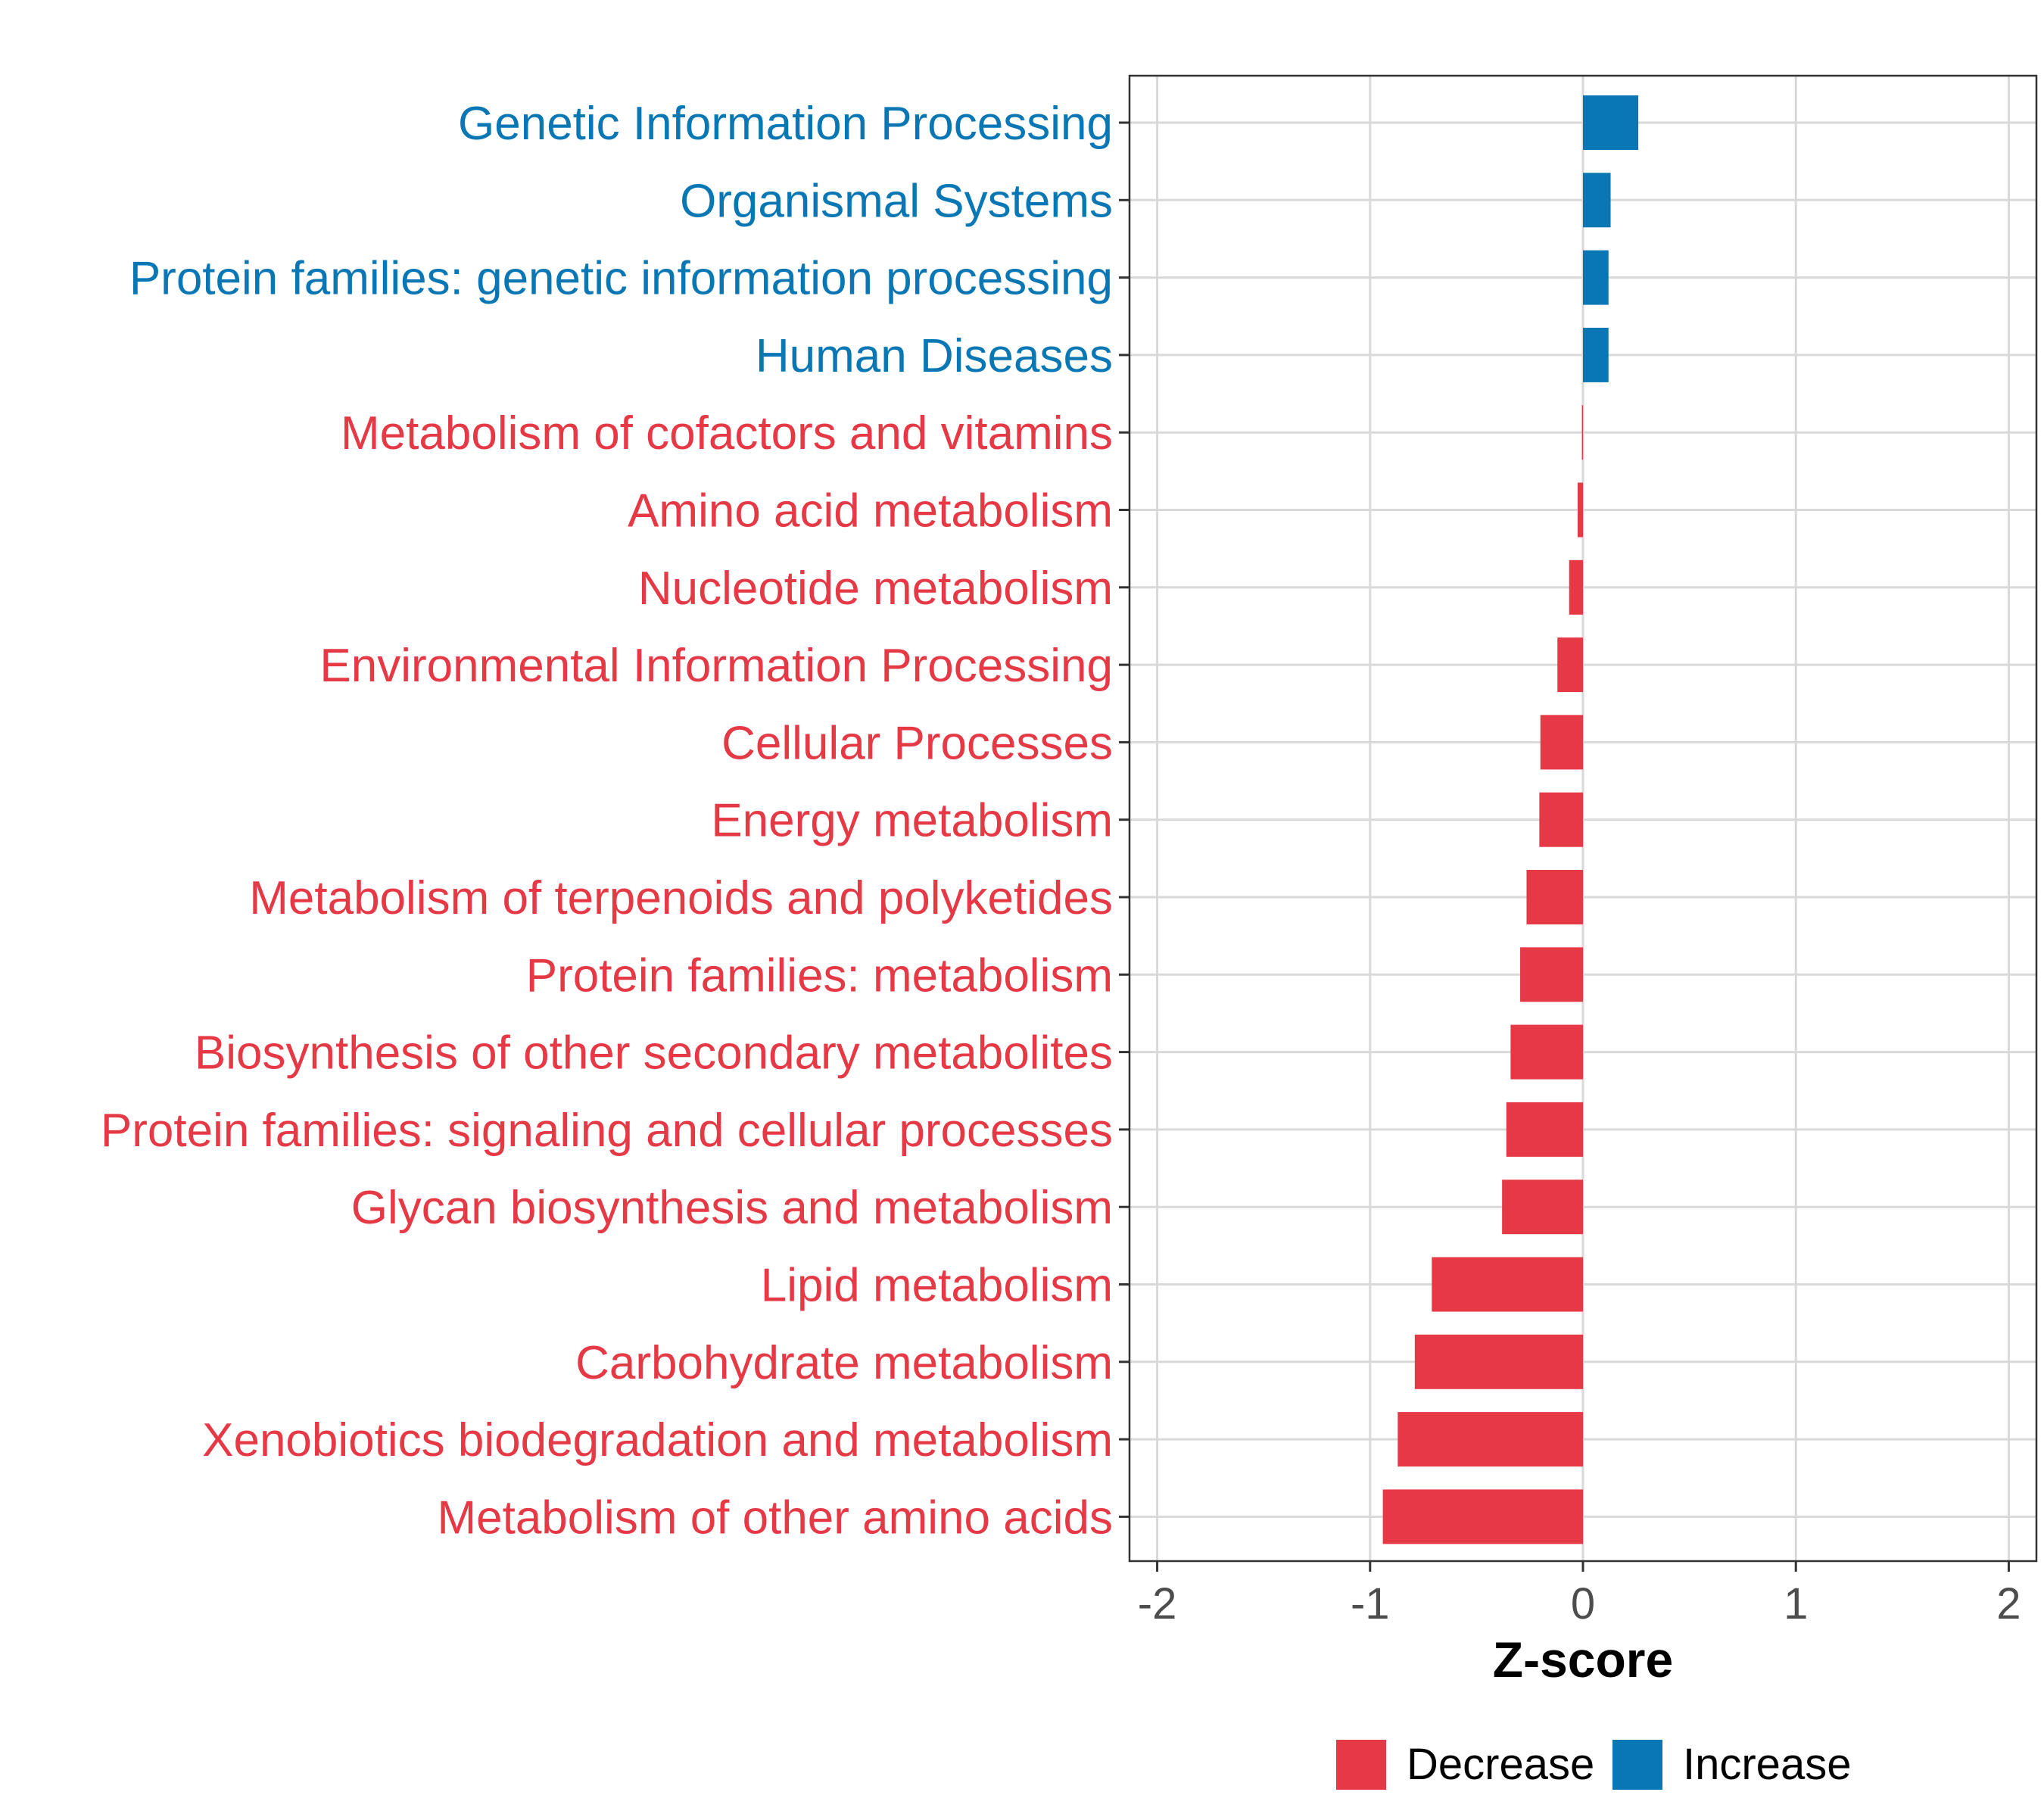 This screenshot has height=1817, width=2044. What do you see at coordinates (1370, 1603) in the screenshot?
I see `x-tick-label: -1` at bounding box center [1370, 1603].